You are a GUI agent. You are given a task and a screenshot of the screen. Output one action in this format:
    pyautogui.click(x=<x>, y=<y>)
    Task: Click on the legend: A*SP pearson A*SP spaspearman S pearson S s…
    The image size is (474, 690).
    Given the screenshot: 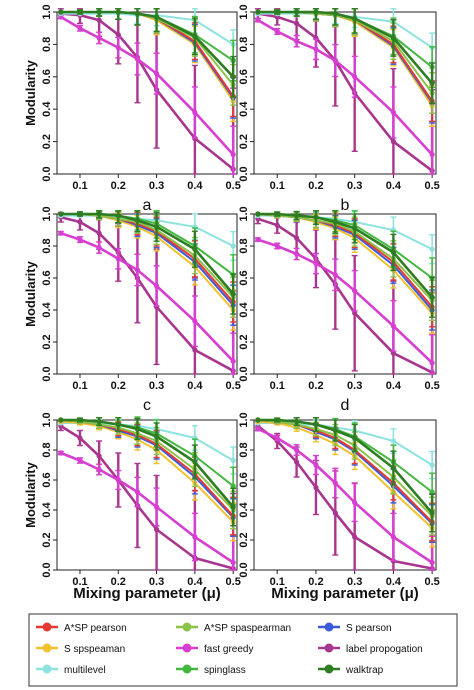 What is the action you would take?
    pyautogui.click(x=243, y=650)
    